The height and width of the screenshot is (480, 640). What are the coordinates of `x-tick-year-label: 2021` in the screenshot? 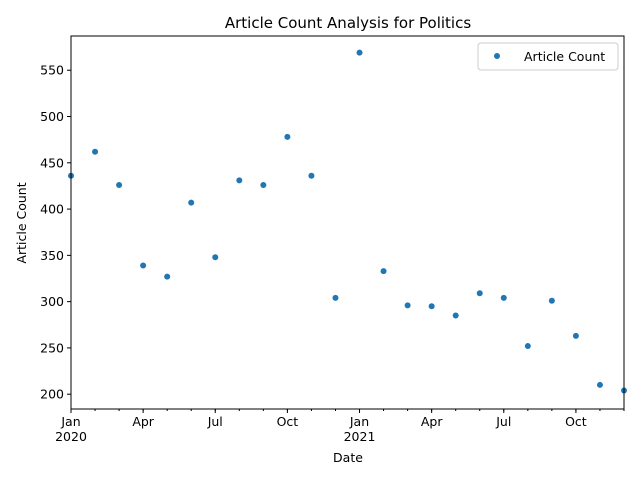 It's located at (360, 436).